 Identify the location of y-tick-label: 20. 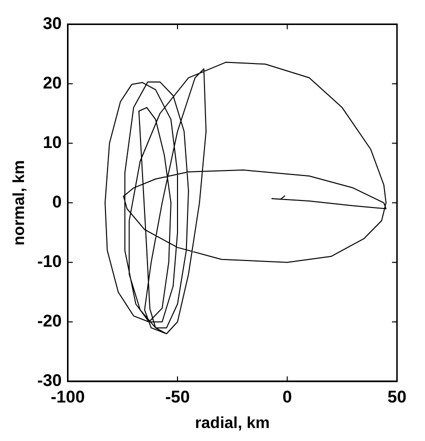
(52, 82).